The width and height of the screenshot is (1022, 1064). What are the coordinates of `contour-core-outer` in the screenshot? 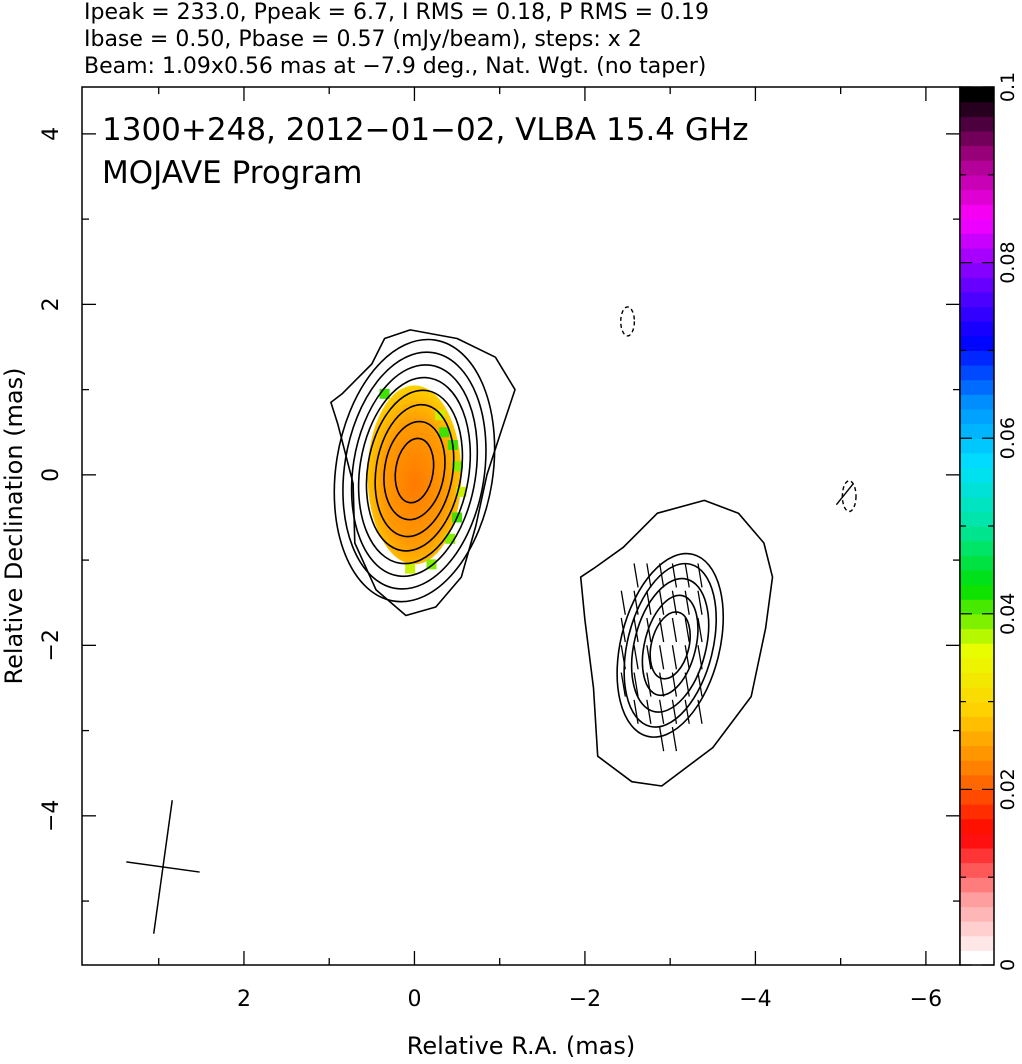 It's located at (423, 473).